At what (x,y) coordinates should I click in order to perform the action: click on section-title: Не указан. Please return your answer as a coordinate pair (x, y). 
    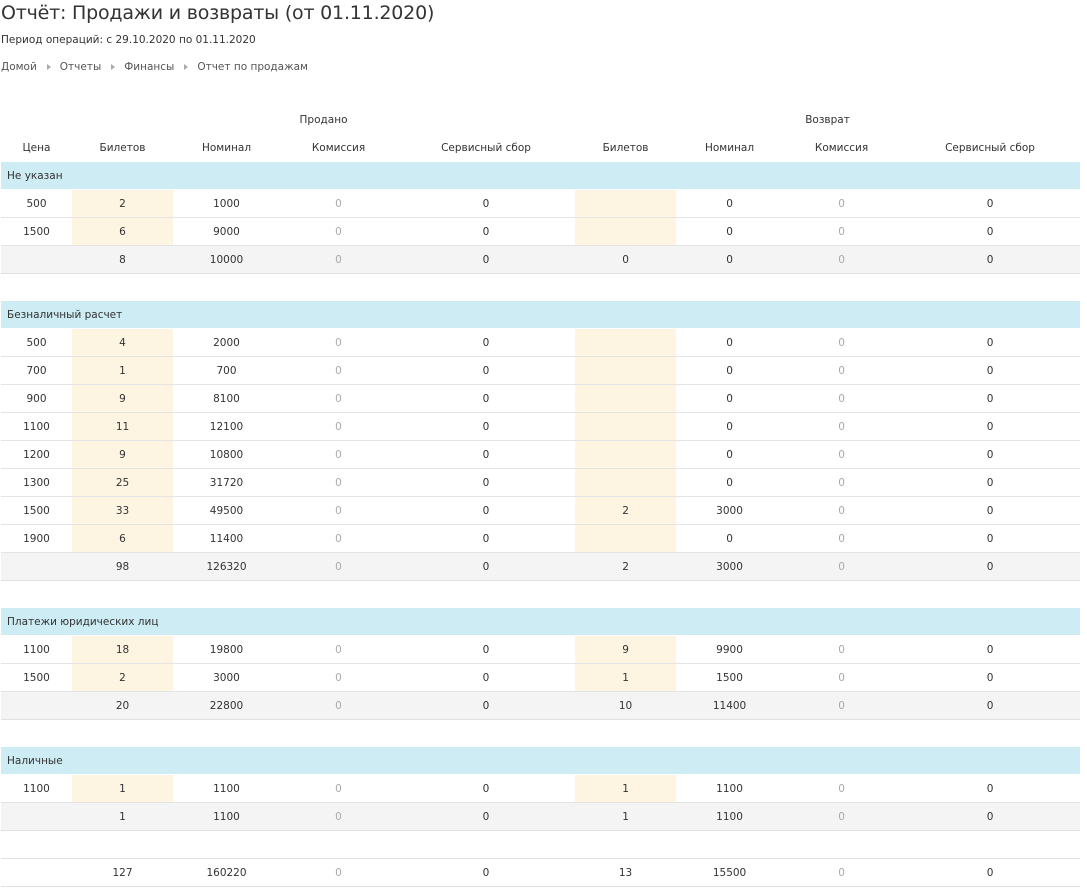
    Looking at the image, I should click on (541, 176).